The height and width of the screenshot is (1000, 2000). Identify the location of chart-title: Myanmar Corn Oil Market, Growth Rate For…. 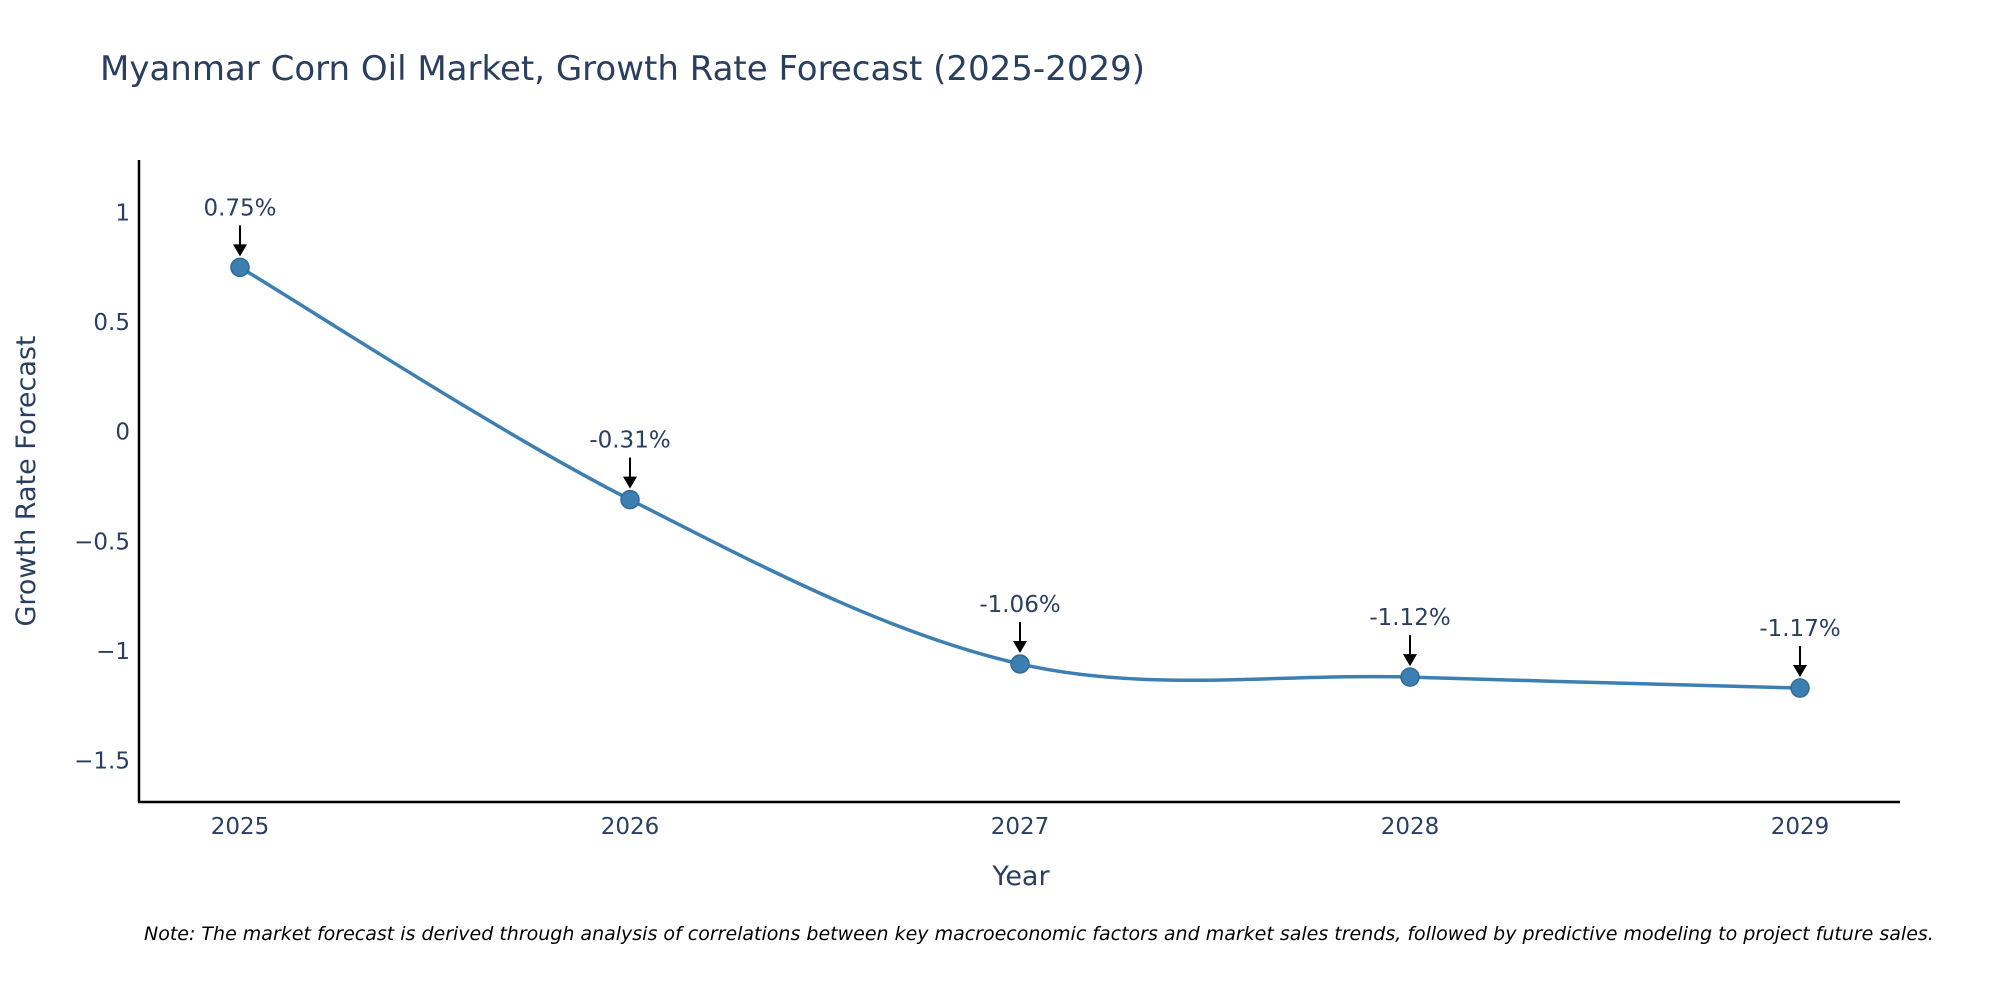
(622, 69).